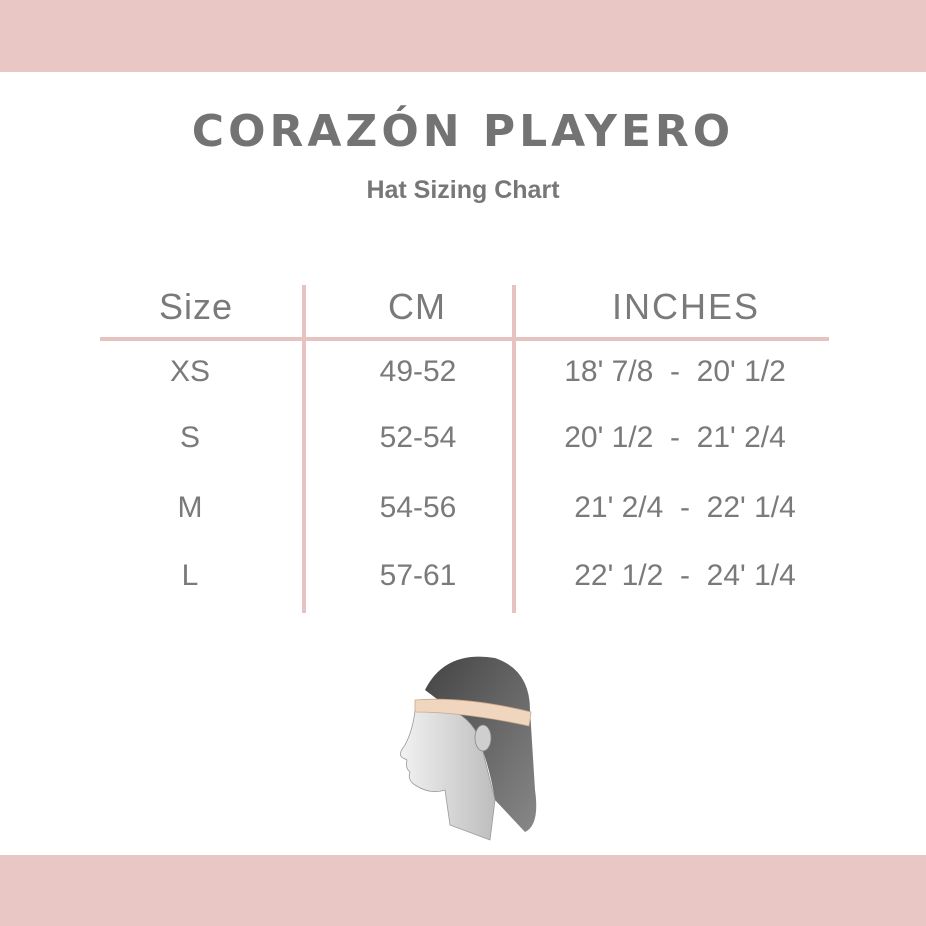 The image size is (926, 926). I want to click on inches-cell: 22' 1/2 - 24' 1/4, so click(685, 575).